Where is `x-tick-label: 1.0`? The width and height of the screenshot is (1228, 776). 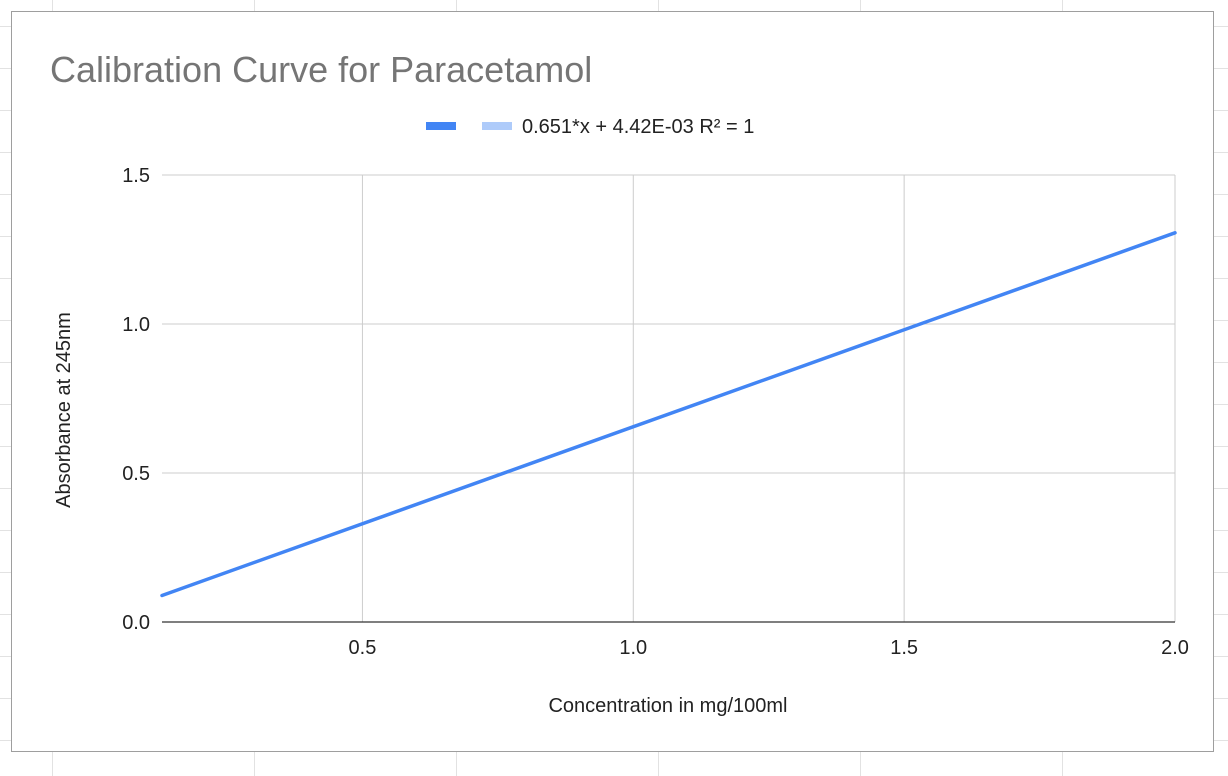
x-tick-label: 1.0 is located at coordinates (633, 648).